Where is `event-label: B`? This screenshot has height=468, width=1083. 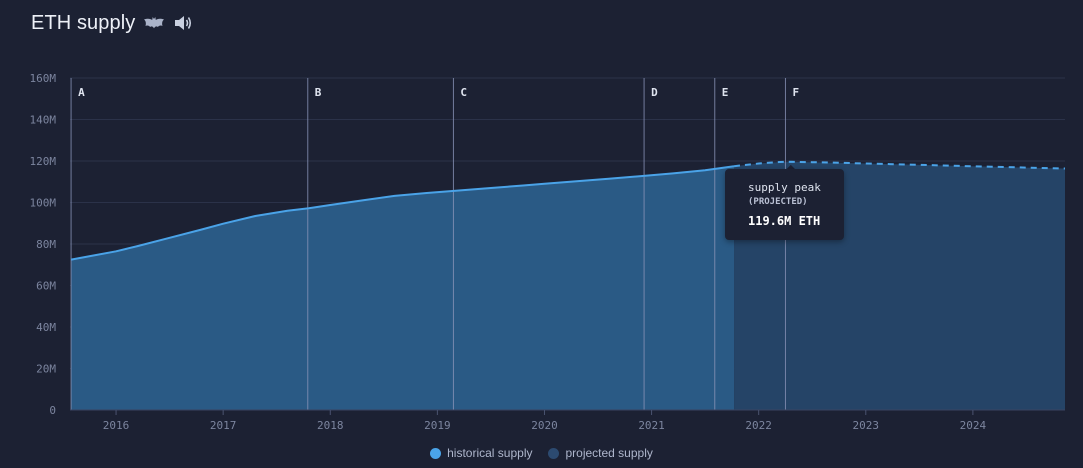
event-label: B is located at coordinates (318, 92).